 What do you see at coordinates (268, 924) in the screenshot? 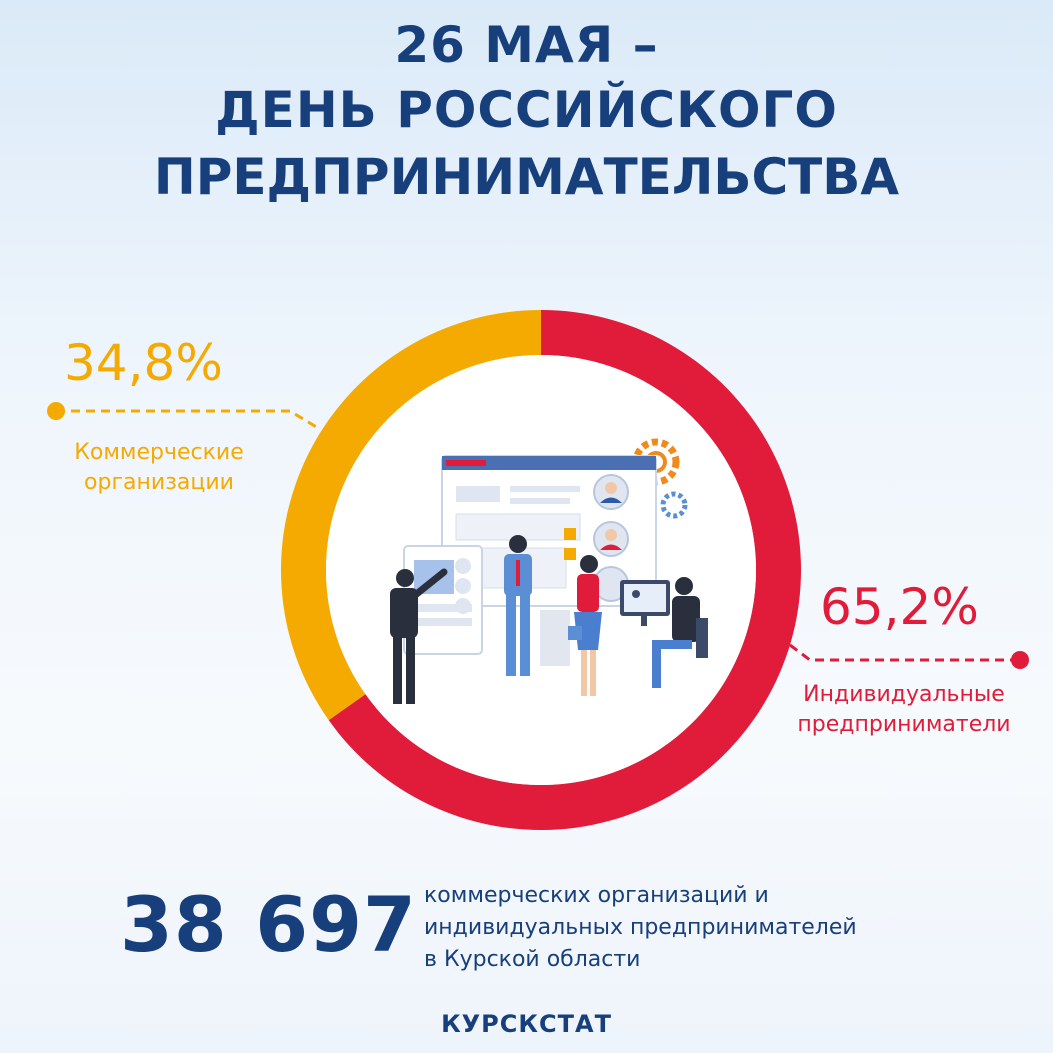
I see `total-count: 38 697` at bounding box center [268, 924].